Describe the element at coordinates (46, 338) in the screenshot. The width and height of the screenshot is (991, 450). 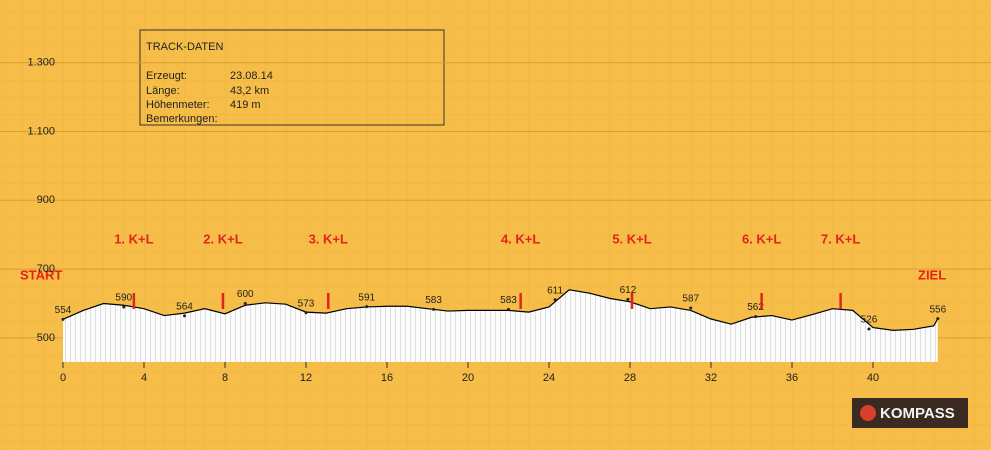
I see `y-tick-label: 500` at that location.